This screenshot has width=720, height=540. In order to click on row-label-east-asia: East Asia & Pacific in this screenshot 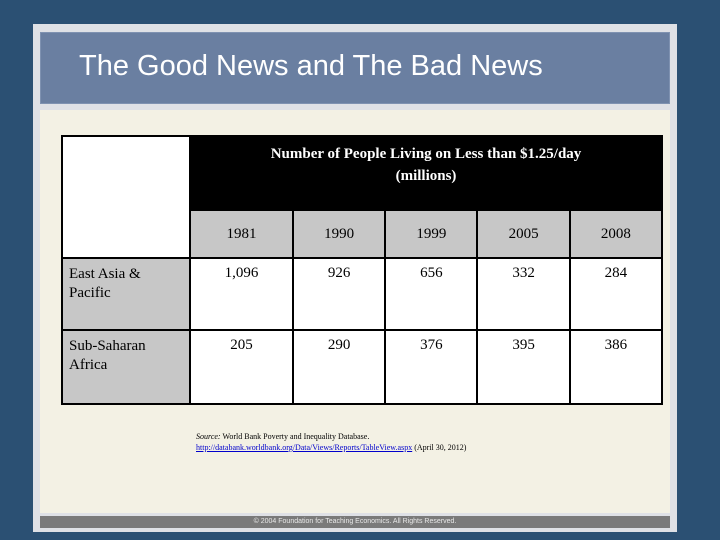, I will do `click(126, 294)`.